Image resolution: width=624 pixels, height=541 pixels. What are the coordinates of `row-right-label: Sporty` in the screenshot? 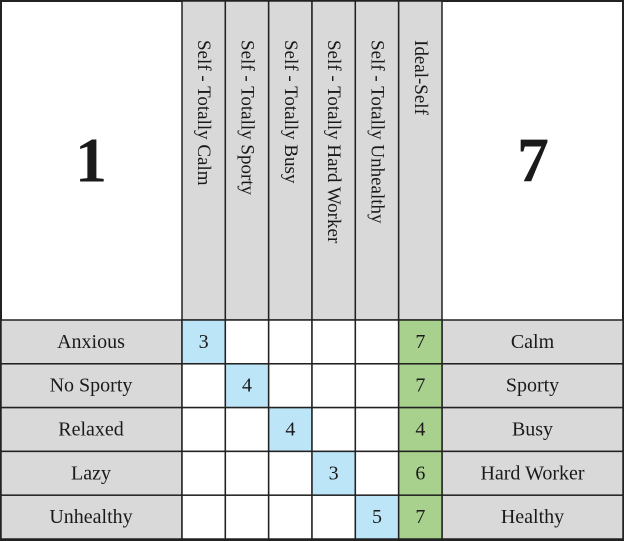 It's located at (532, 386).